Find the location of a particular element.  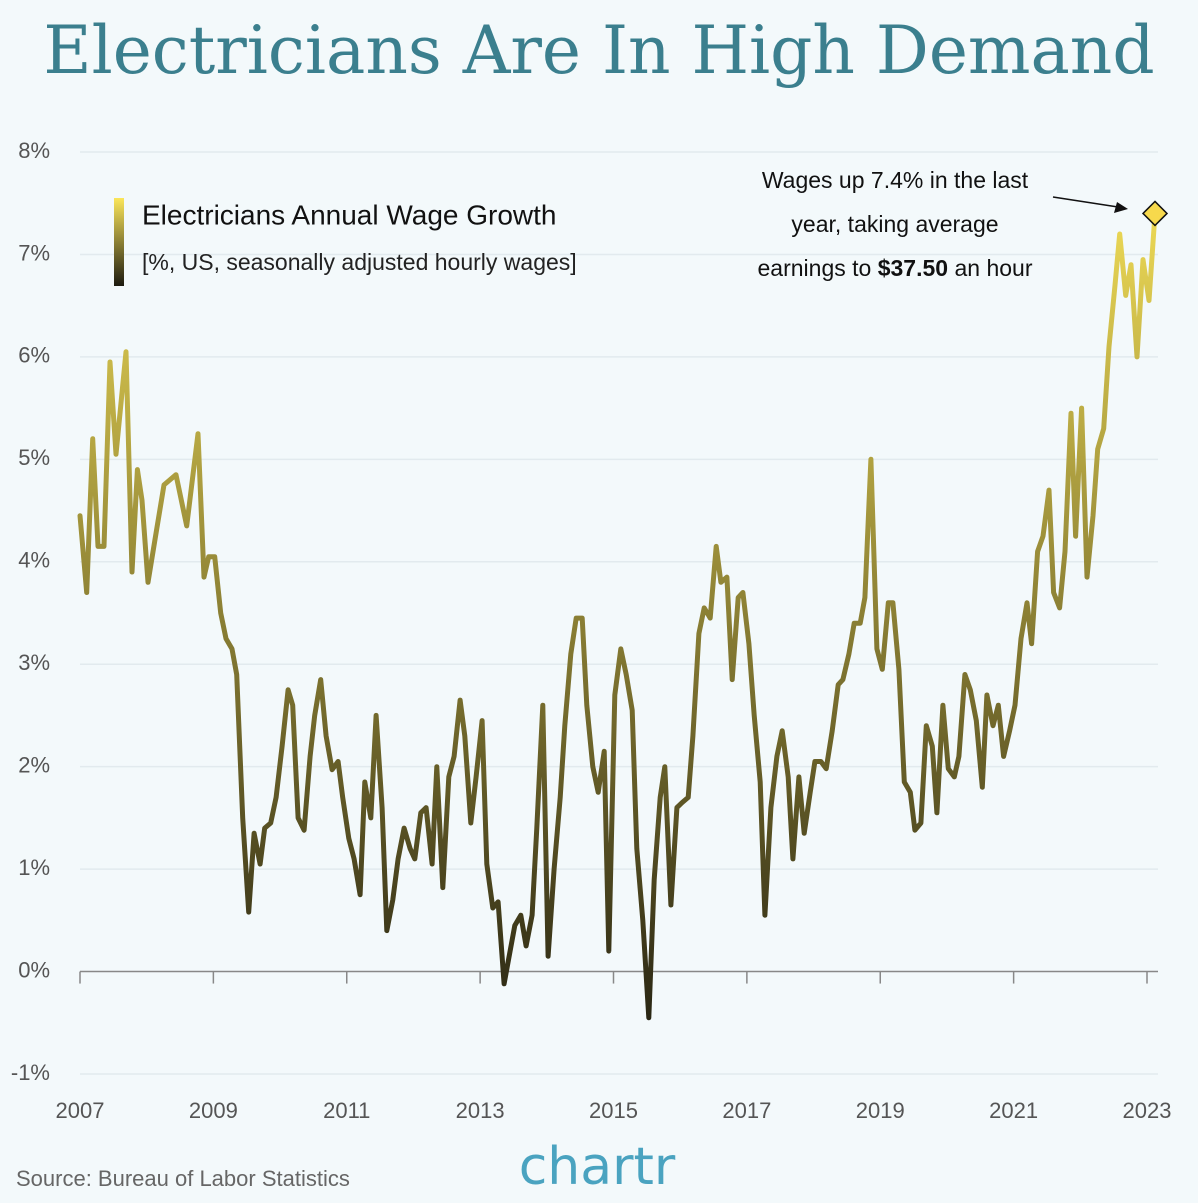

annotation-arrow is located at coordinates (1085, 202).